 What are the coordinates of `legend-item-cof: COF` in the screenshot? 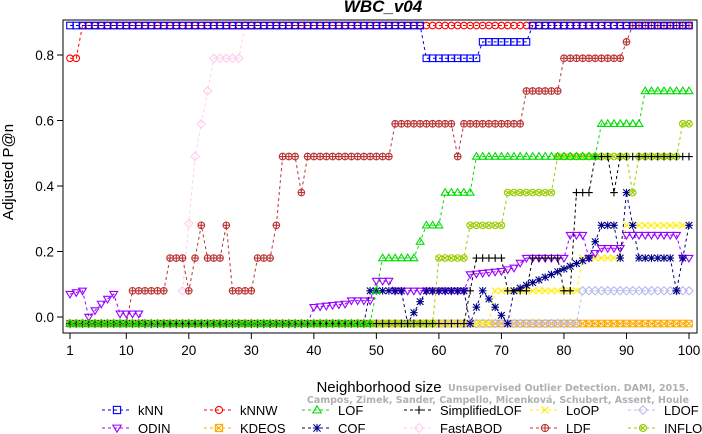 It's located at (334, 427).